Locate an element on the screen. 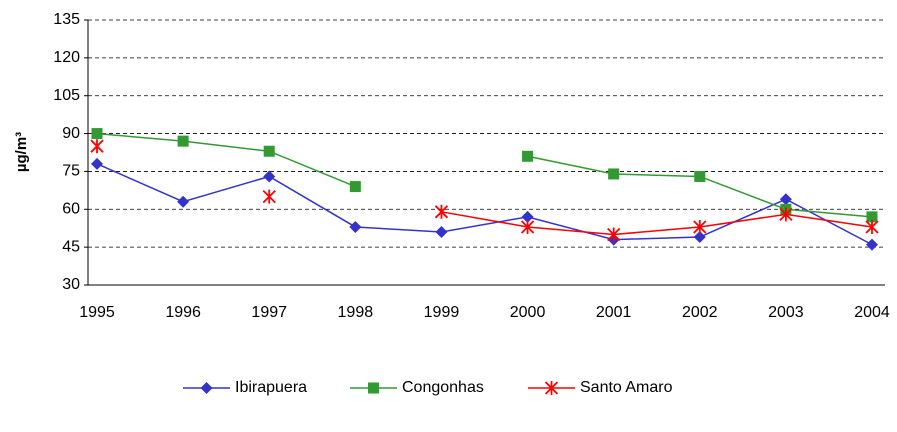 Image resolution: width=897 pixels, height=432 pixels. legend-label: Congonhas is located at coordinates (443, 387).